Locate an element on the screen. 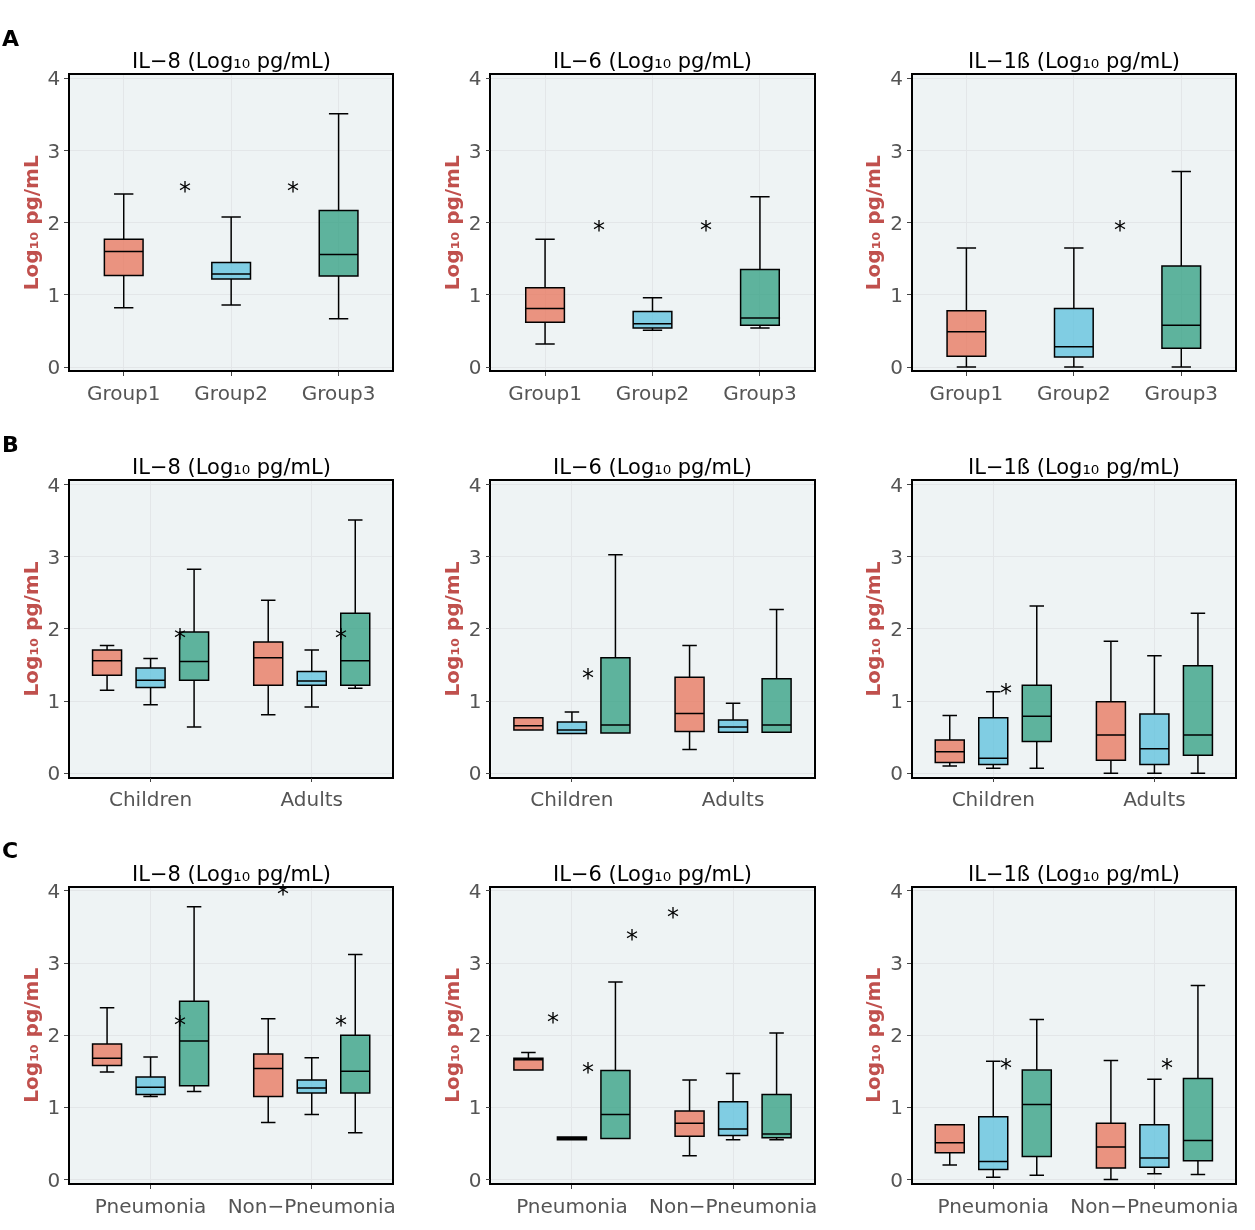  text: A is located at coordinates (11, 38).